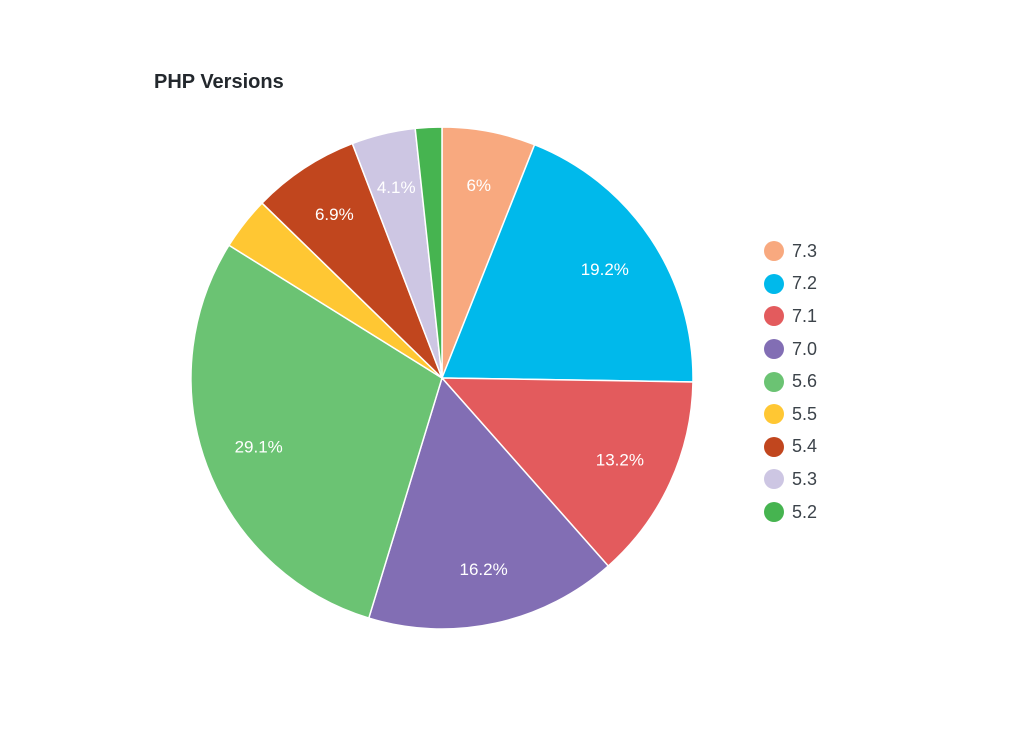 Image resolution: width=1024 pixels, height=741 pixels. What do you see at coordinates (805, 315) in the screenshot?
I see `legend-label: 7.1` at bounding box center [805, 315].